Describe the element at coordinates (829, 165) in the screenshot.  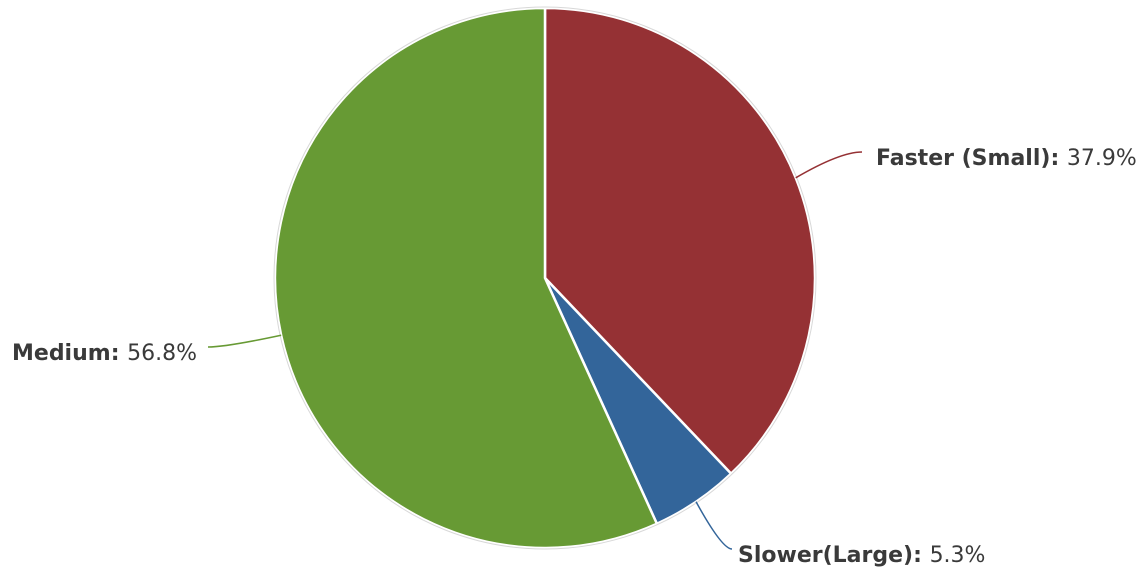
I see `leader-line-faster-small` at that location.